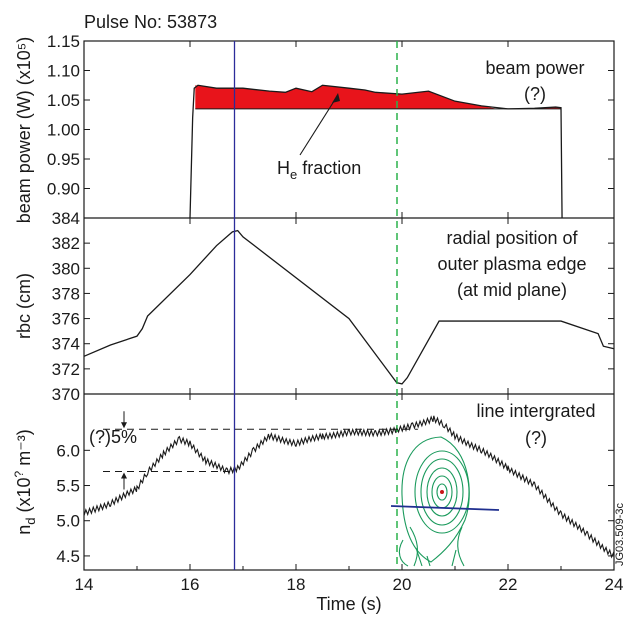  Describe the element at coordinates (442, 492) in the screenshot. I see `magnetic-axis-dot` at that location.